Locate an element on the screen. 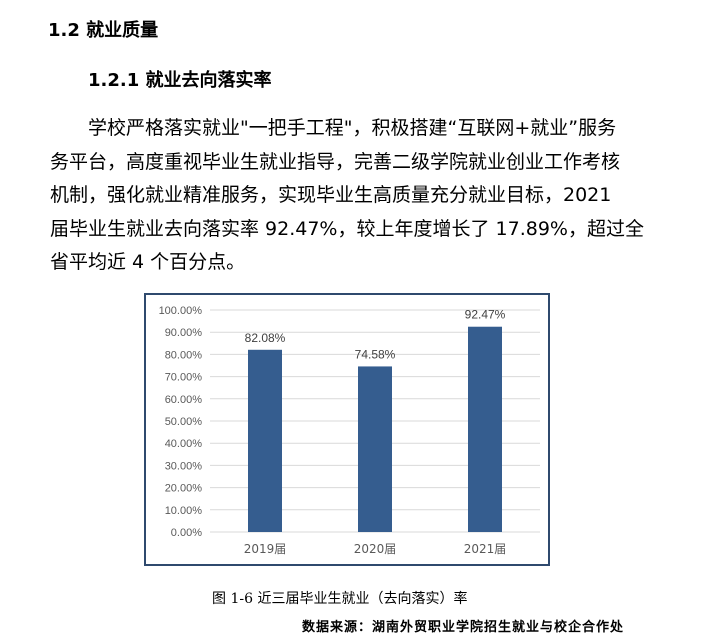  y-tick-label: 100.00% is located at coordinates (181, 311).